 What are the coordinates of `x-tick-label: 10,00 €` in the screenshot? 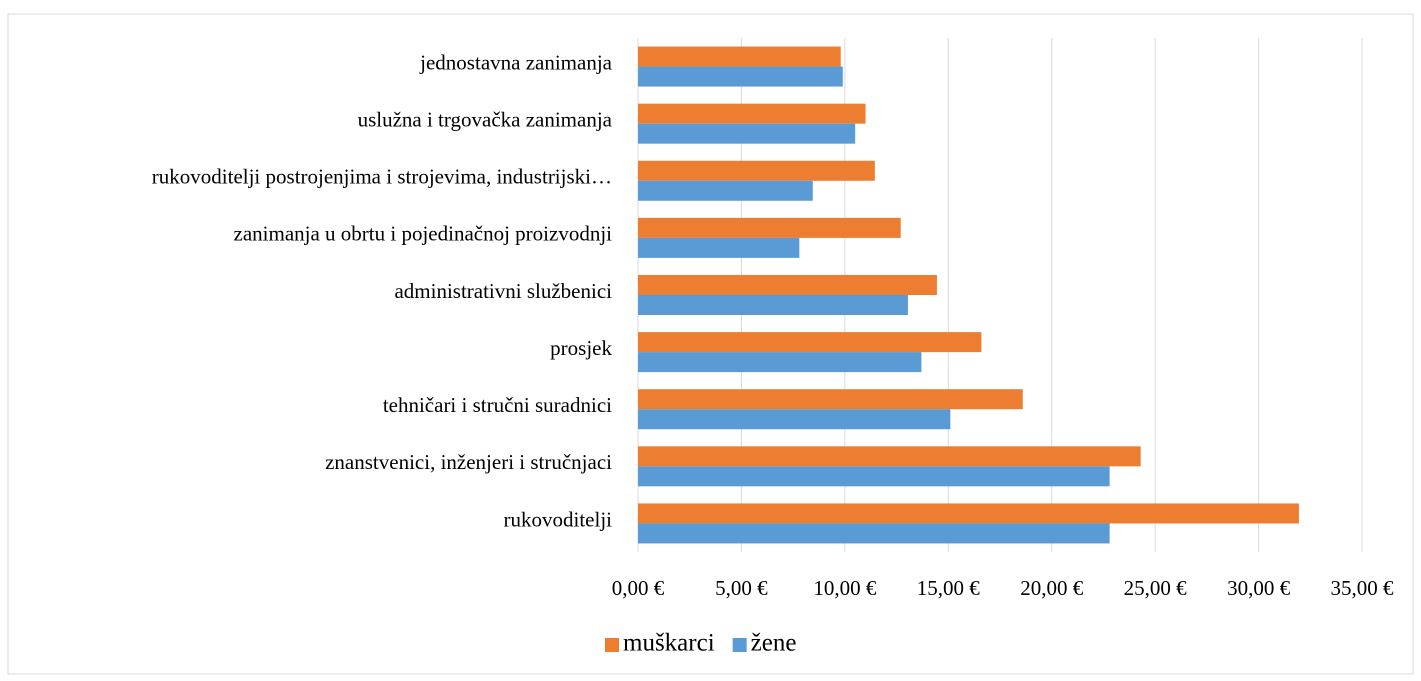 It's located at (845, 588).